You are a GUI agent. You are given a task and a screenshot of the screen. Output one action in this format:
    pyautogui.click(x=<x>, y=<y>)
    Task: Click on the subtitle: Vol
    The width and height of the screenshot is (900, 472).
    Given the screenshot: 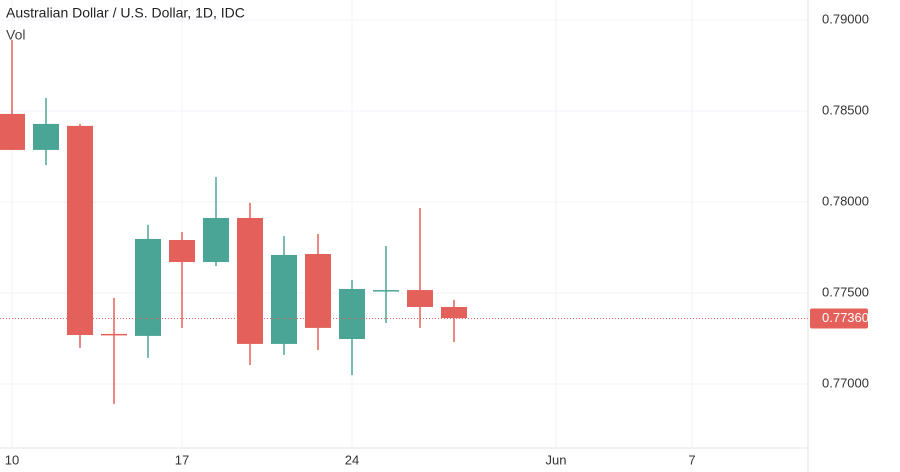 What is the action you would take?
    pyautogui.click(x=15, y=35)
    